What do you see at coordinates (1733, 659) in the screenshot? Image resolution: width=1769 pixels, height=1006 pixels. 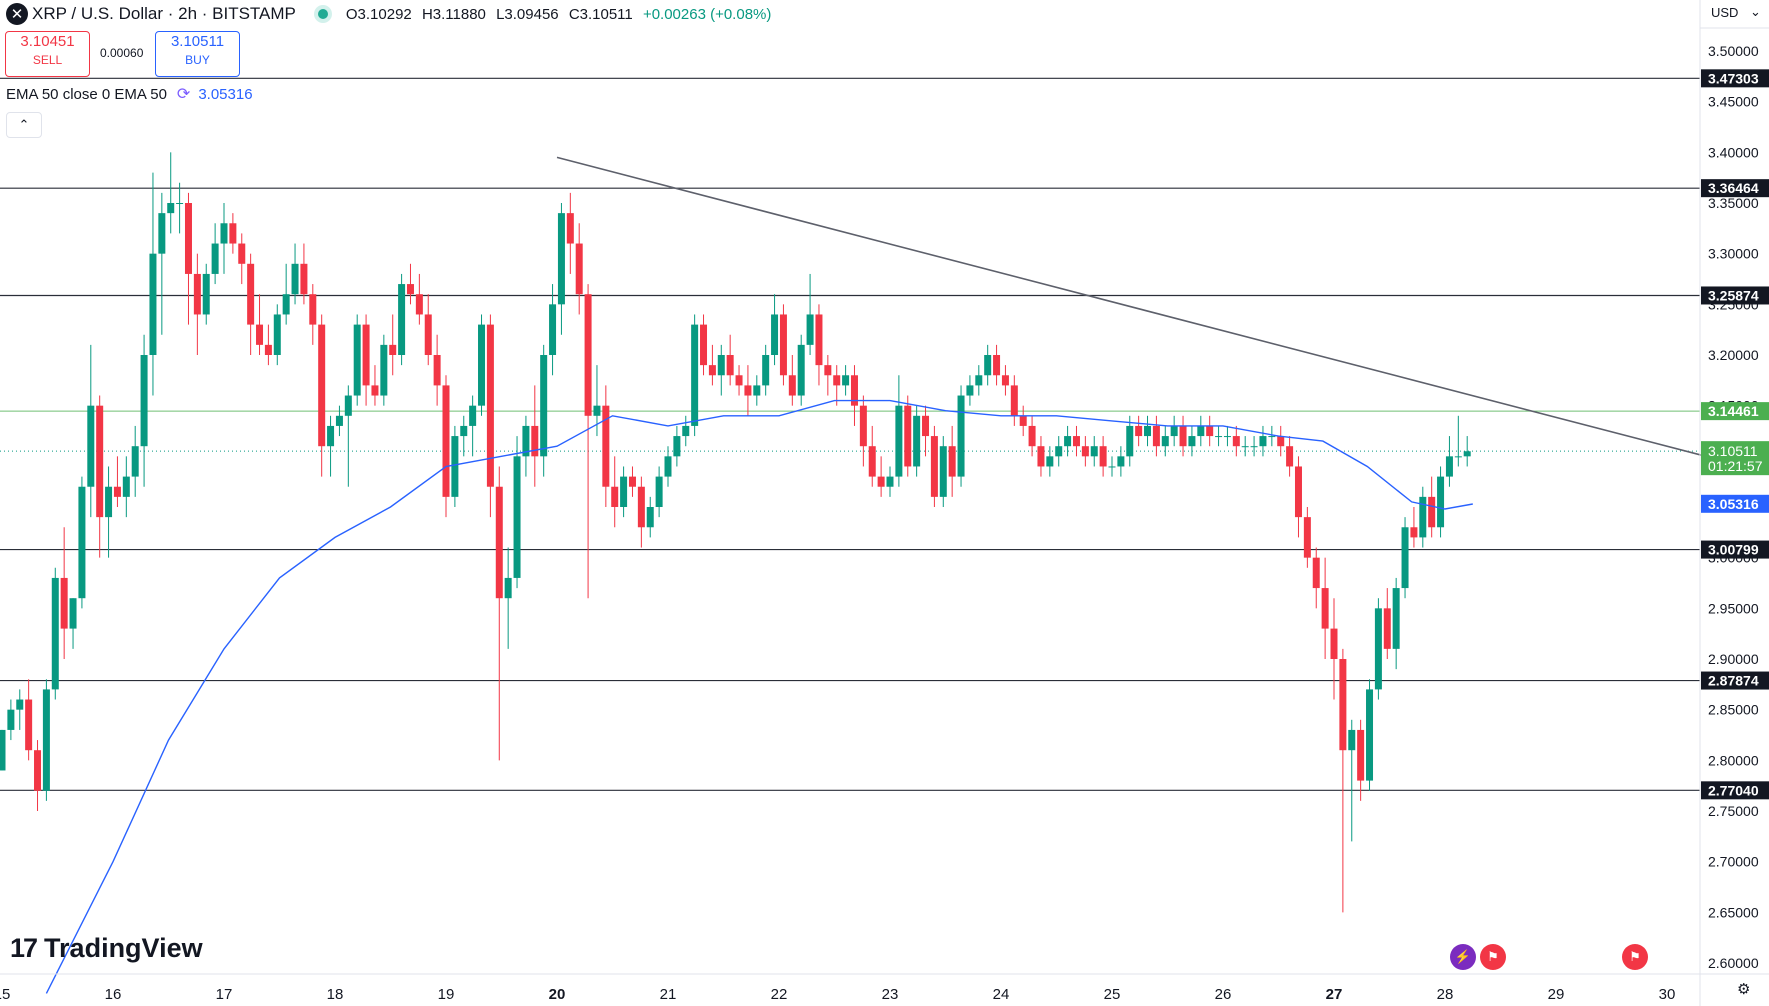 I see `y-tick-label: 2.90000` at bounding box center [1733, 659].